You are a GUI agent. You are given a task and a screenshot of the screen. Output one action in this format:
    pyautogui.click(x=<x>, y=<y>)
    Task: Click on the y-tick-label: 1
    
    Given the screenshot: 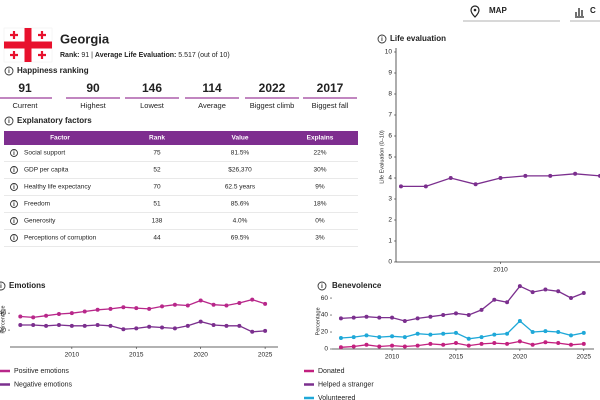 What is the action you would take?
    pyautogui.click(x=390, y=241)
    